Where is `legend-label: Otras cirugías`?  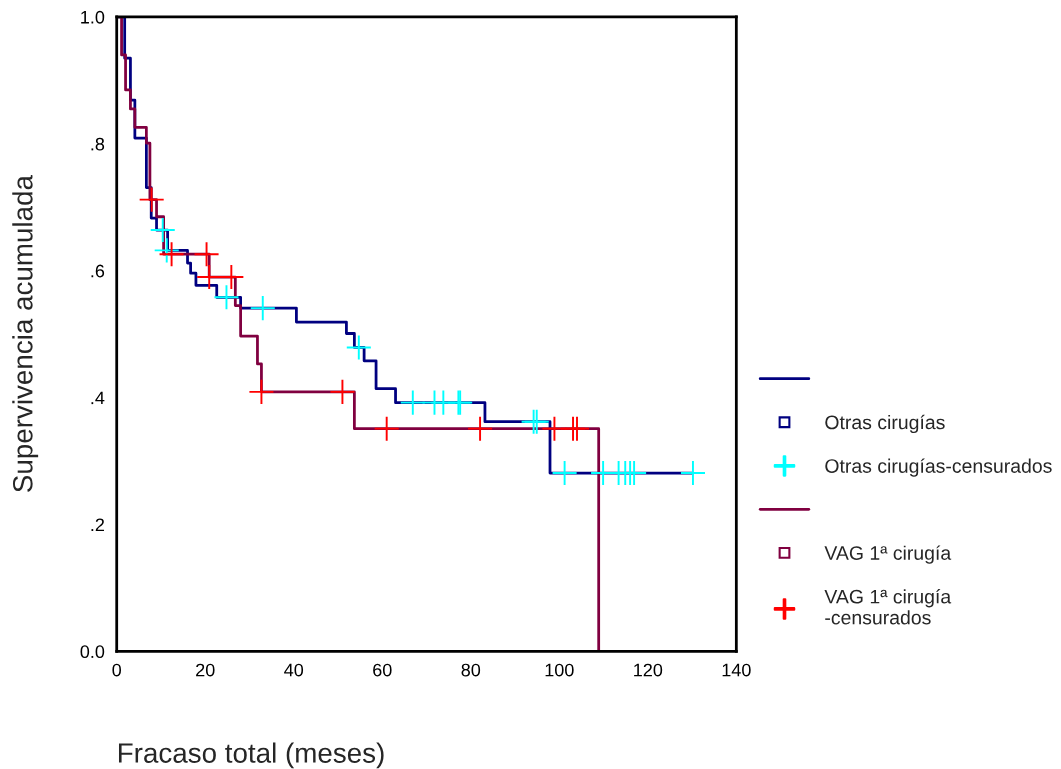 legend-label: Otras cirugías is located at coordinates (885, 424).